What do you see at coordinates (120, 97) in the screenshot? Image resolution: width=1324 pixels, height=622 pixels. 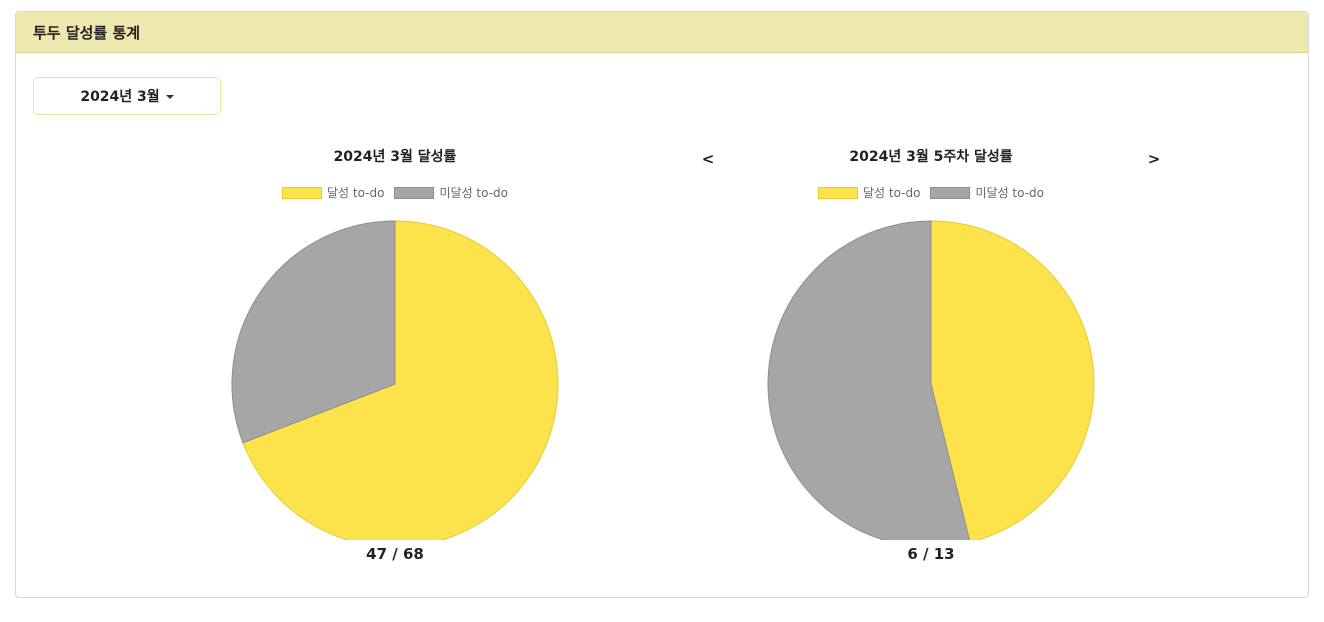 I see `month-dropdown-label: 2024년 3월` at bounding box center [120, 97].